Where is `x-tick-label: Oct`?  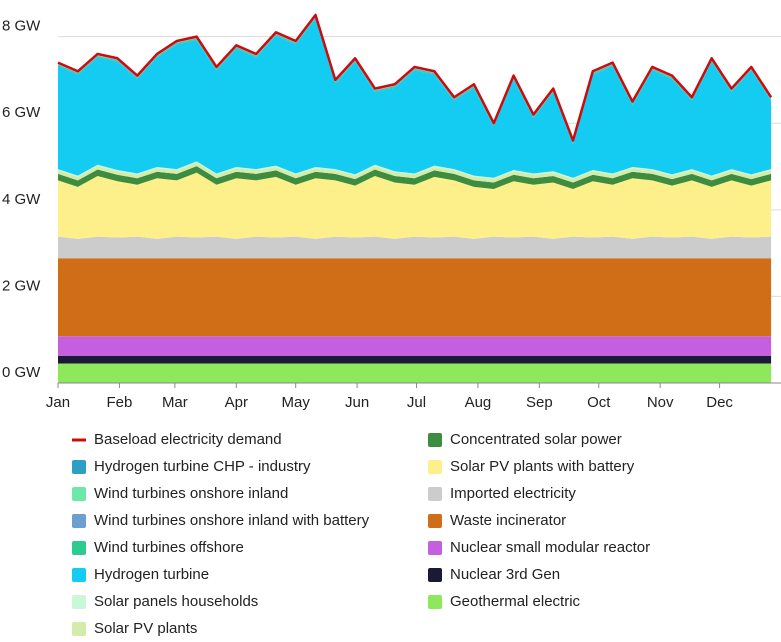
x-tick-label: Oct is located at coordinates (599, 402).